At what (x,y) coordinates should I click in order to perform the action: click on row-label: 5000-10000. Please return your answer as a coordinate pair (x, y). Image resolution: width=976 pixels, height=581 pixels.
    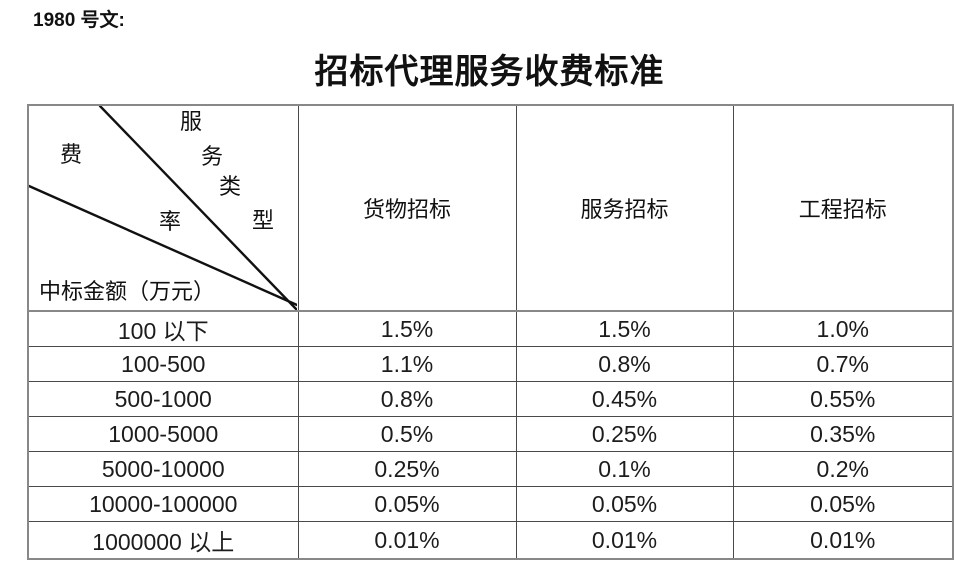
    Looking at the image, I should click on (163, 469).